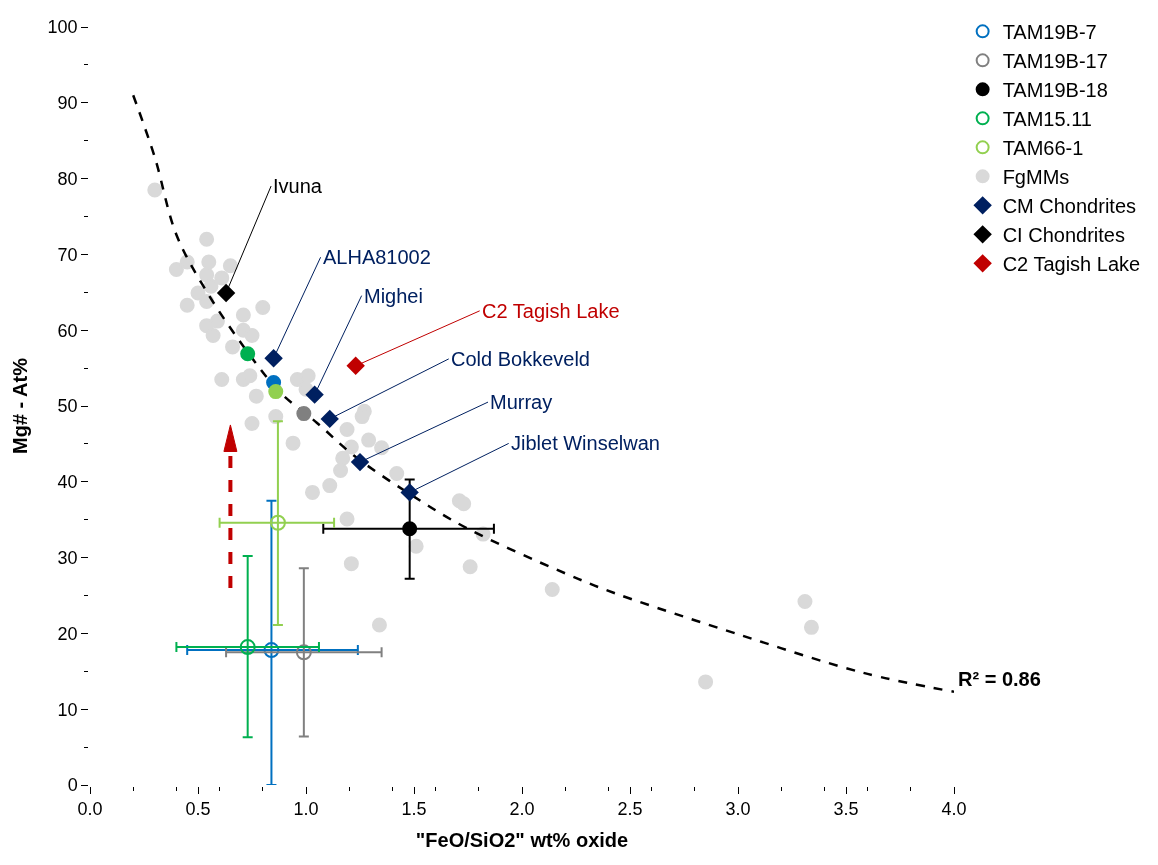 The width and height of the screenshot is (1158, 865). I want to click on x-tick-label: 1.0, so click(306, 809).